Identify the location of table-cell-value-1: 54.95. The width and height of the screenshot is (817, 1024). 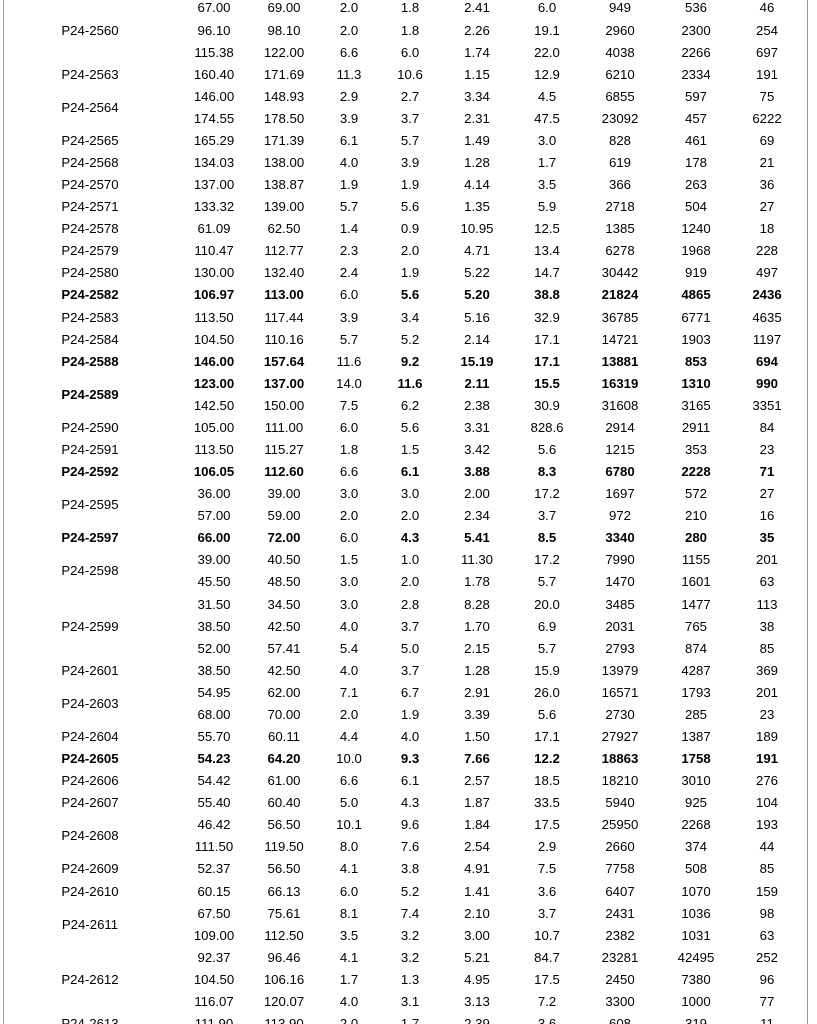
(214, 692).